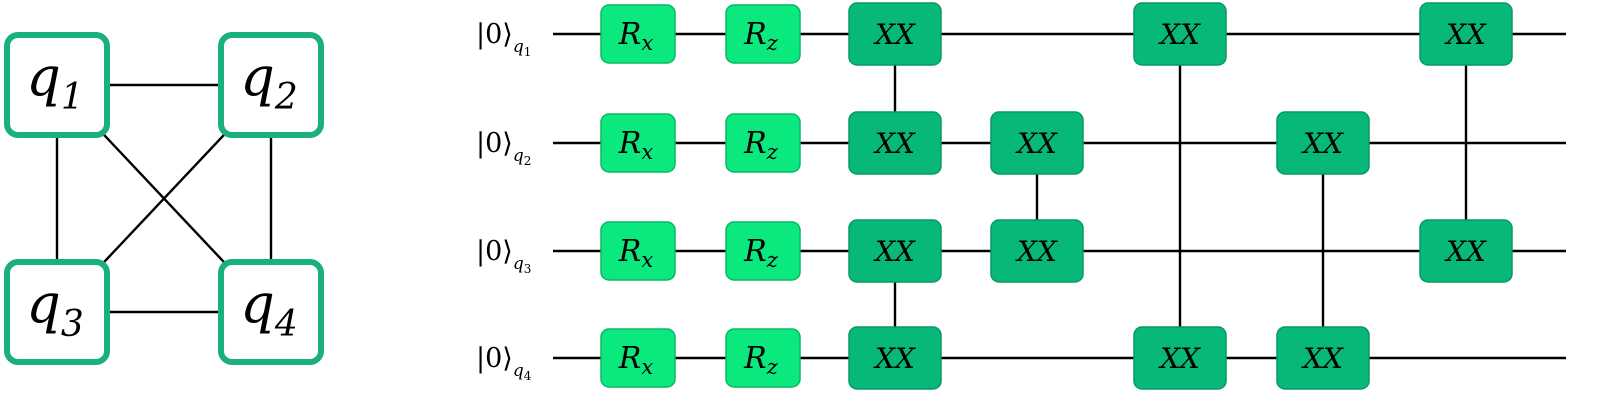 Image resolution: width=1610 pixels, height=406 pixels. What do you see at coordinates (54, 81) in the screenshot?
I see `node-label: q1` at bounding box center [54, 81].